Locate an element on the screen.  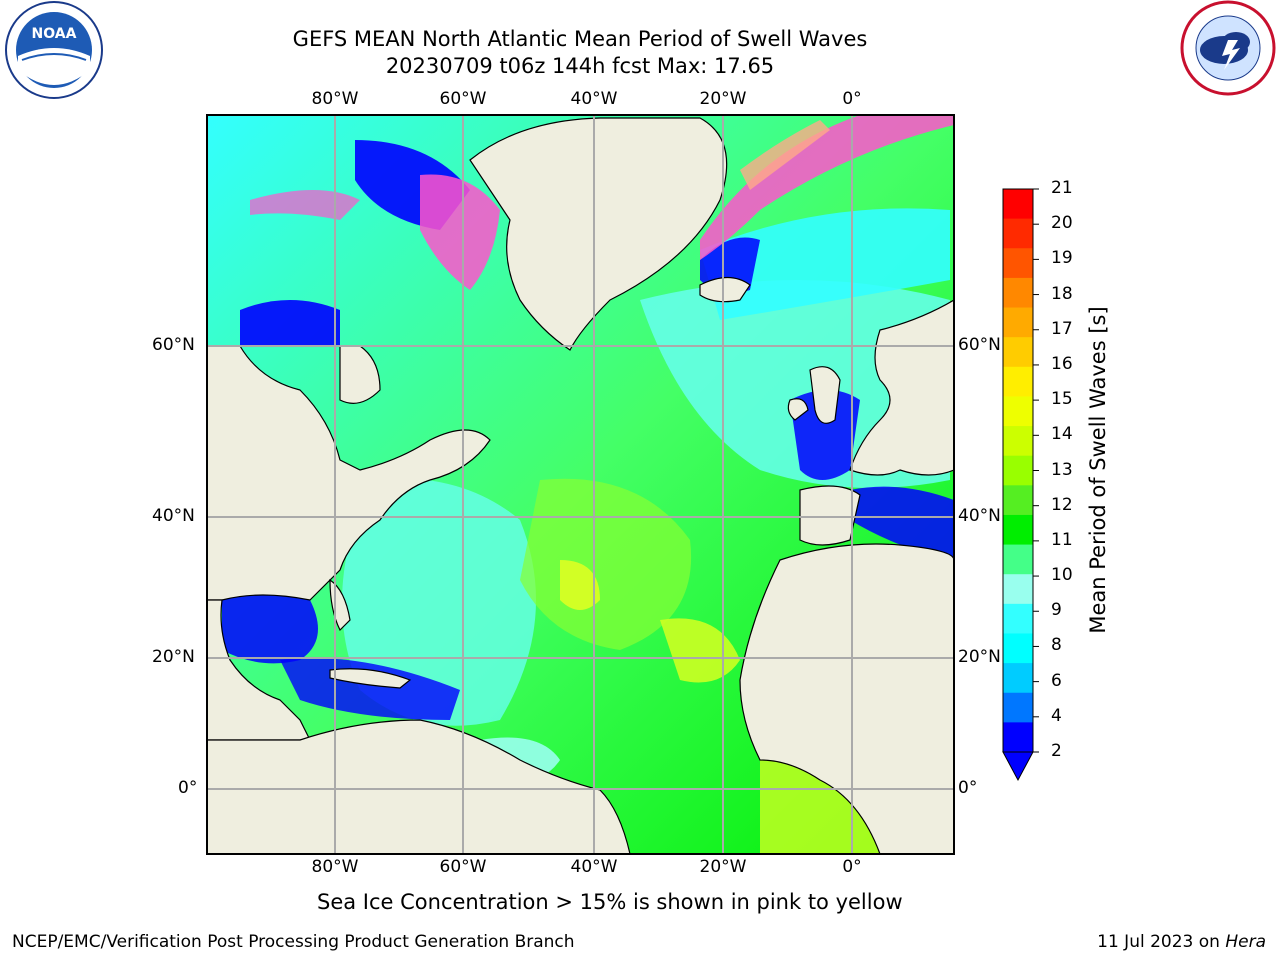
colorbar-tick-label: 9 is located at coordinates (1056, 610).